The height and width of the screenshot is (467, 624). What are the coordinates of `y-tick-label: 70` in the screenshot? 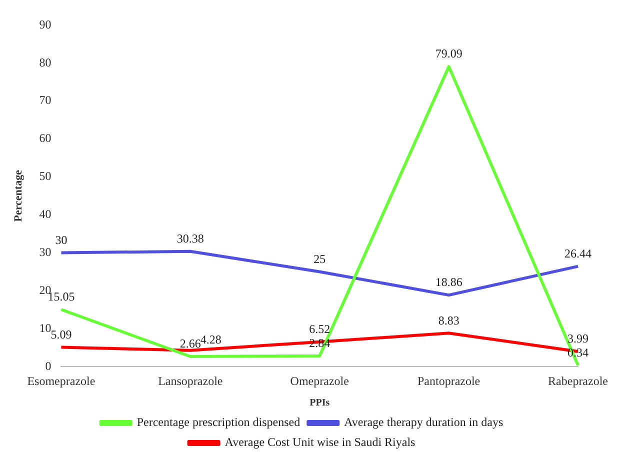 It's located at (45, 100).